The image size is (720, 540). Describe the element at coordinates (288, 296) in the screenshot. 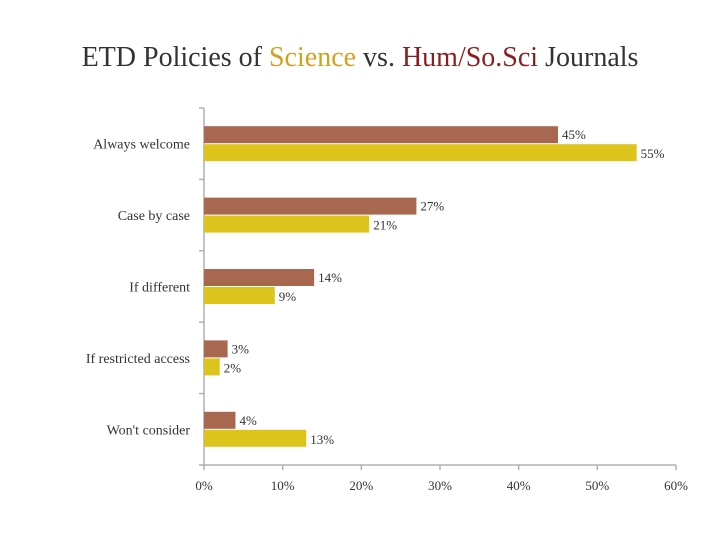

I see `data-label-series-2: 9%` at that location.